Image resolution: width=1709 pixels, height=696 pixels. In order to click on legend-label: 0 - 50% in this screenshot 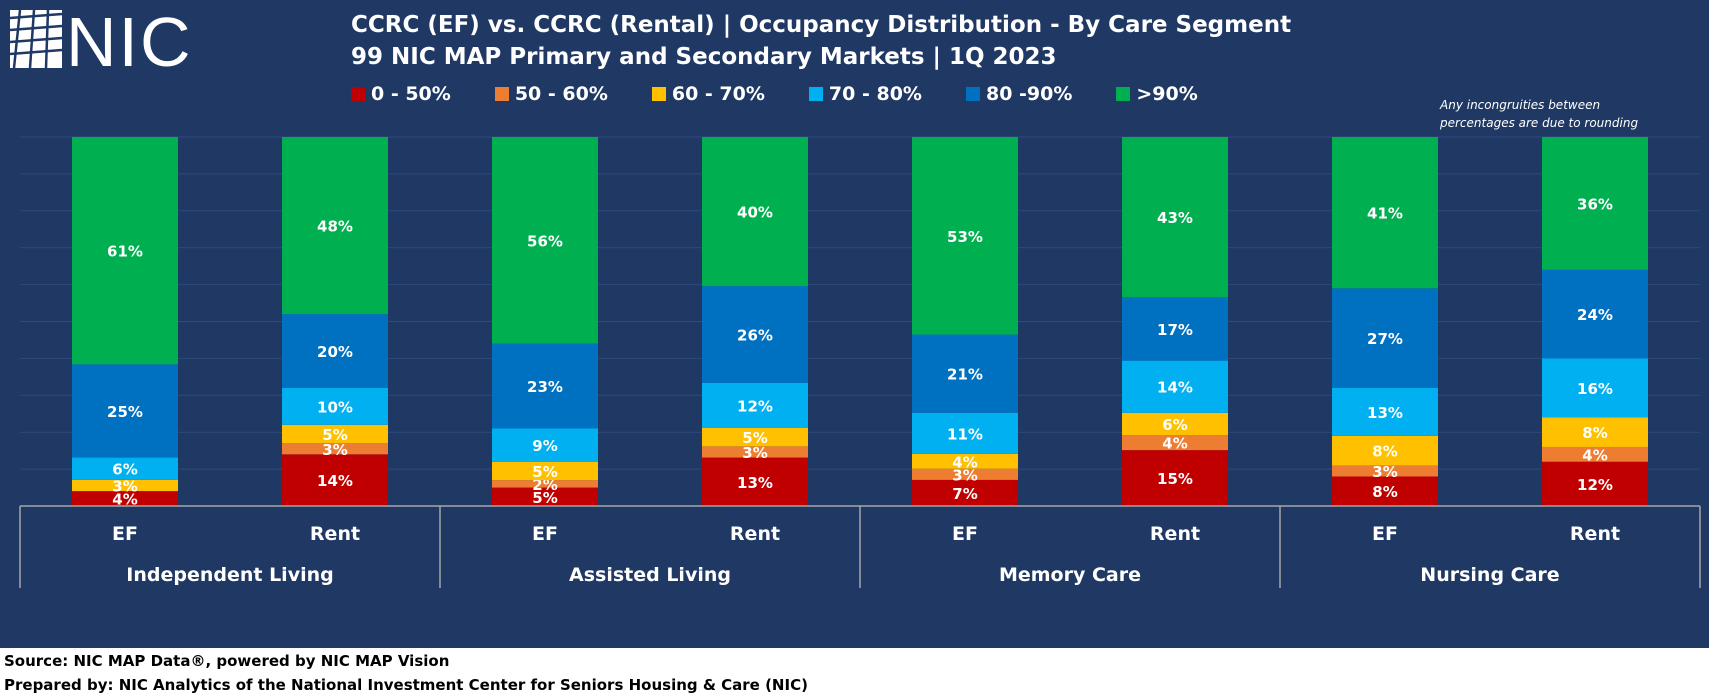, I will do `click(411, 94)`.